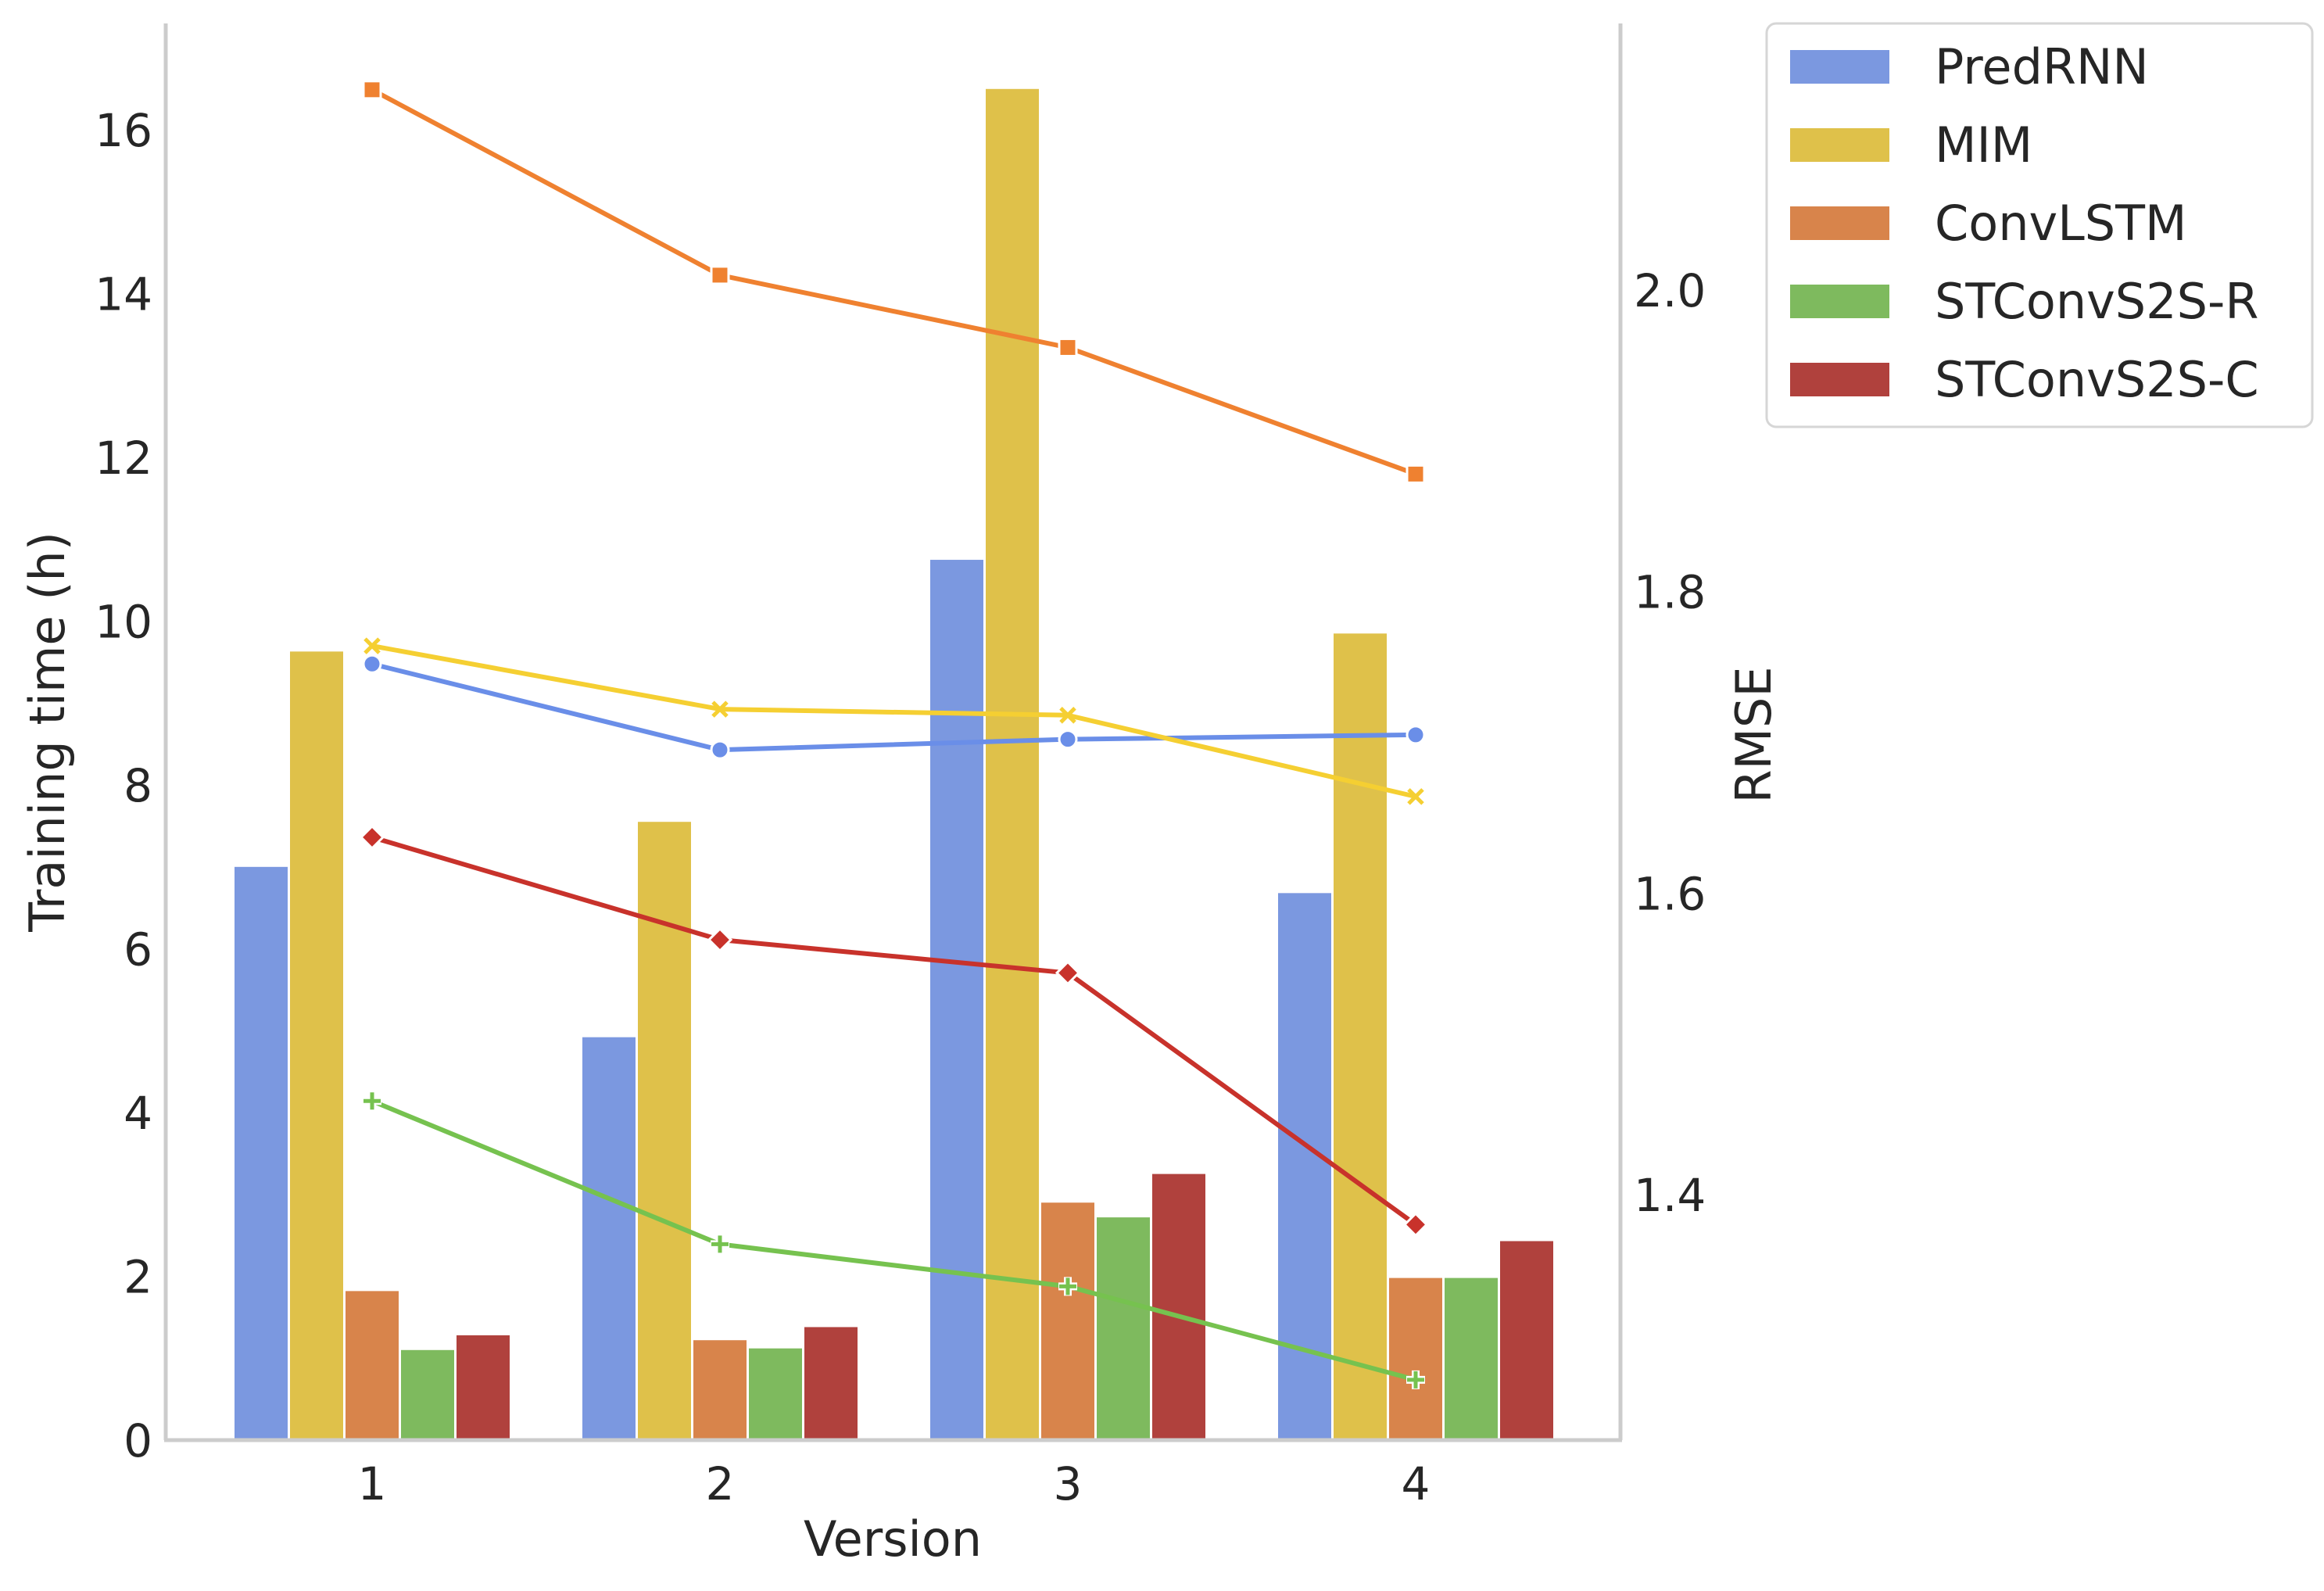  I want to click on x-tick-label: 2, so click(721, 1483).